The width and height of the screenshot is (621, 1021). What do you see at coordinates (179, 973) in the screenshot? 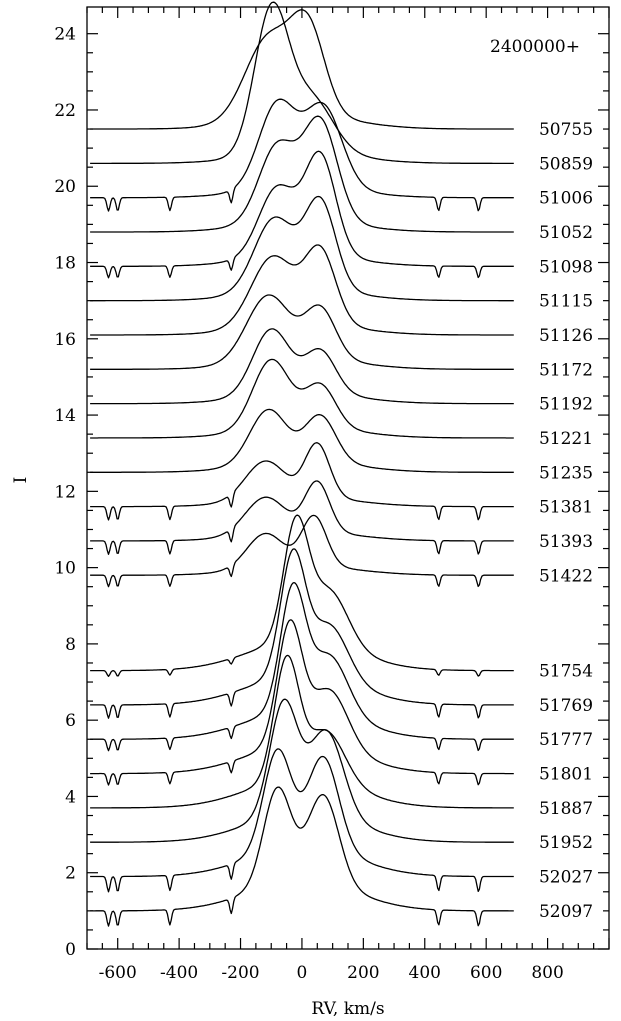
I see `x-tick-label: -400` at bounding box center [179, 973].